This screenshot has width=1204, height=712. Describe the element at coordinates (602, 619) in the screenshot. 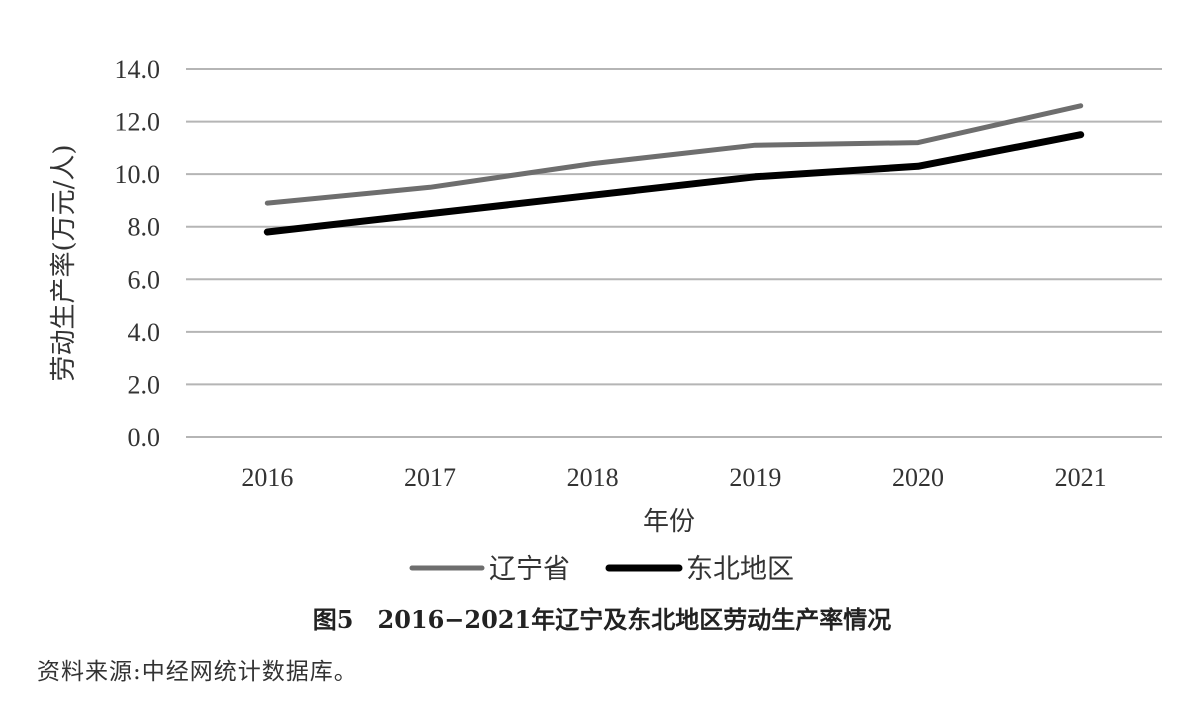

I see `figure-caption: 图5 2016−2021年辽宁及东北地区劳动生产率情况` at that location.